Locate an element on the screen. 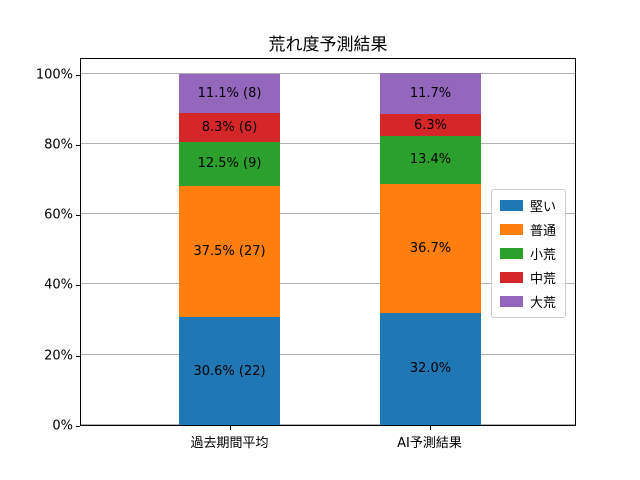 The height and width of the screenshot is (480, 640). legend-row: 堅い is located at coordinates (528, 205).